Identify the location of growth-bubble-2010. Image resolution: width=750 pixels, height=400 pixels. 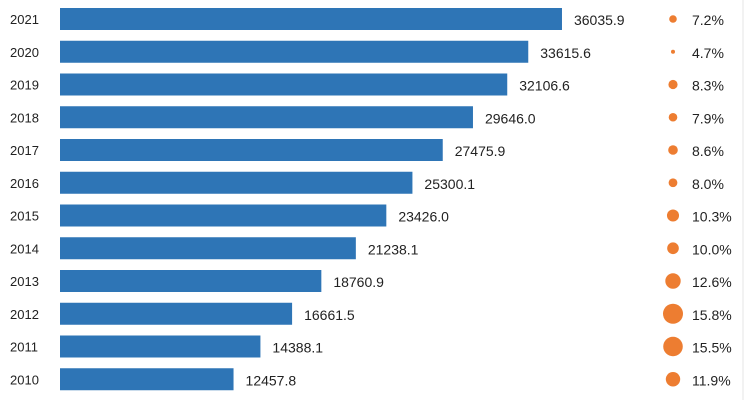
(673, 379).